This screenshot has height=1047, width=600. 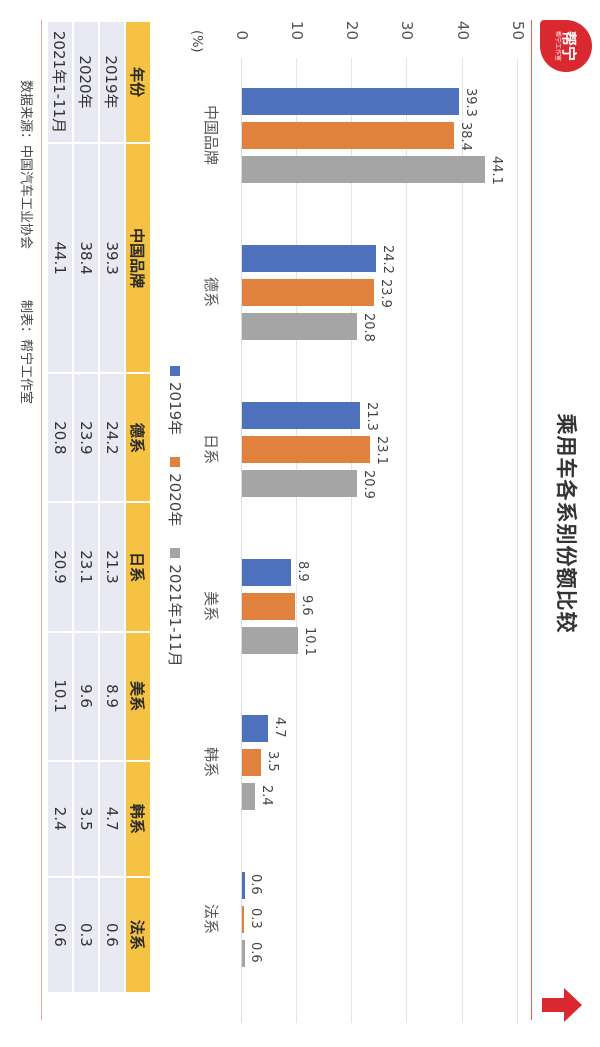 I want to click on table-row: 2020年 38.4 23.9 23.1 9.6 3.5 0.3, so click(x=86, y=507).